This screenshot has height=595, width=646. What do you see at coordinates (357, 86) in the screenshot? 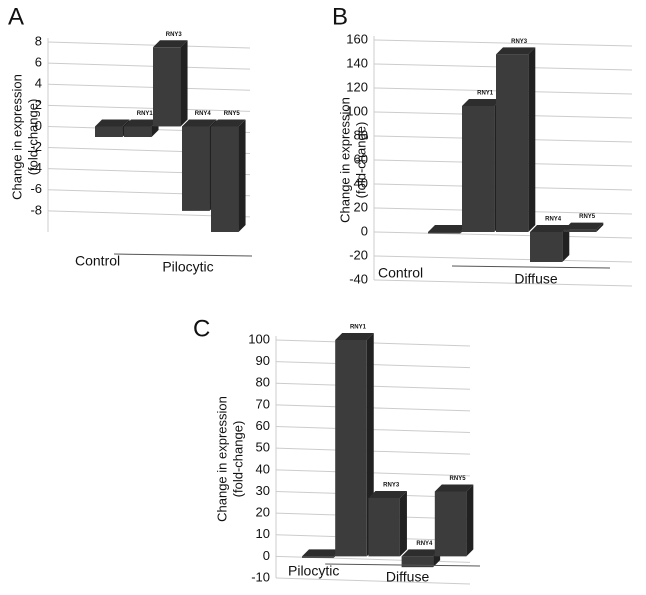
I see `y-tick-label: 120` at bounding box center [357, 86].